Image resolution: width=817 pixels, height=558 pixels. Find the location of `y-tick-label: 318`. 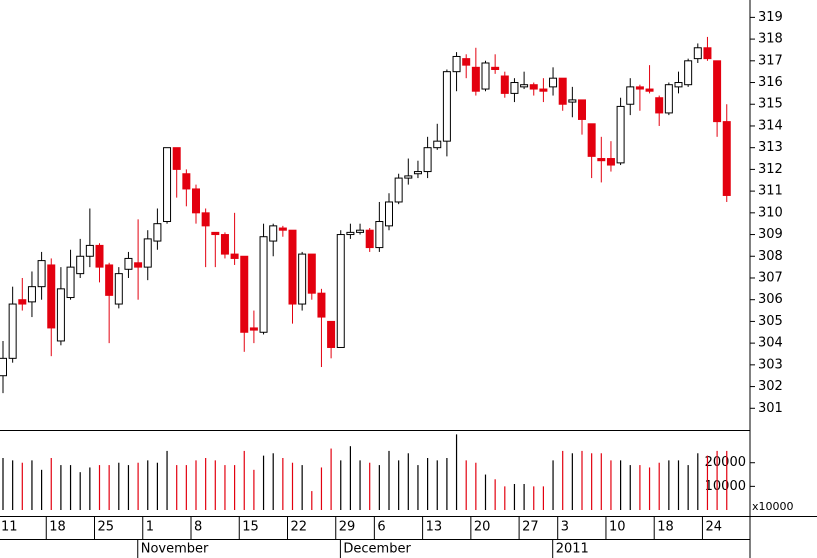

y-tick-label: 318 is located at coordinates (770, 39).